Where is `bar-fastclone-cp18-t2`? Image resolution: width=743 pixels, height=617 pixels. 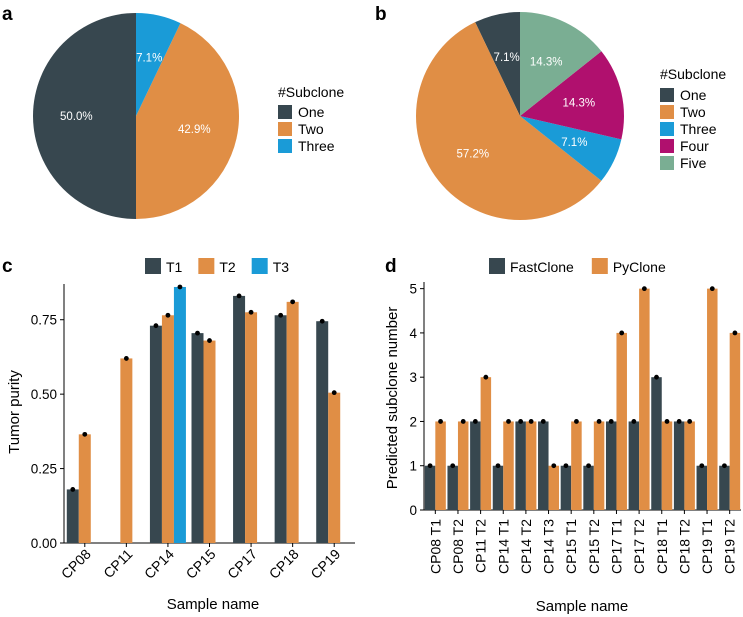
bar-fastclone-cp18-t2 is located at coordinates (679, 465).